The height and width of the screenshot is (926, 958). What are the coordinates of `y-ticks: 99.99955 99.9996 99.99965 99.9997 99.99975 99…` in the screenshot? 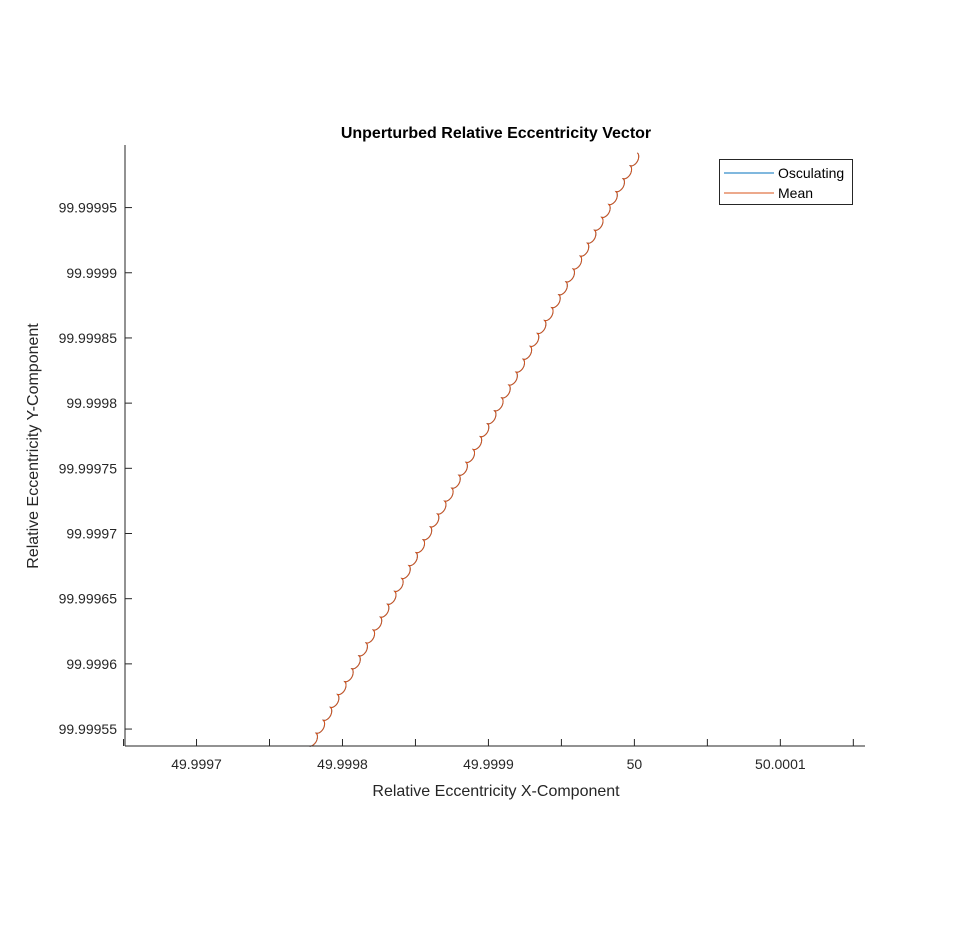 It's located at (95, 468).